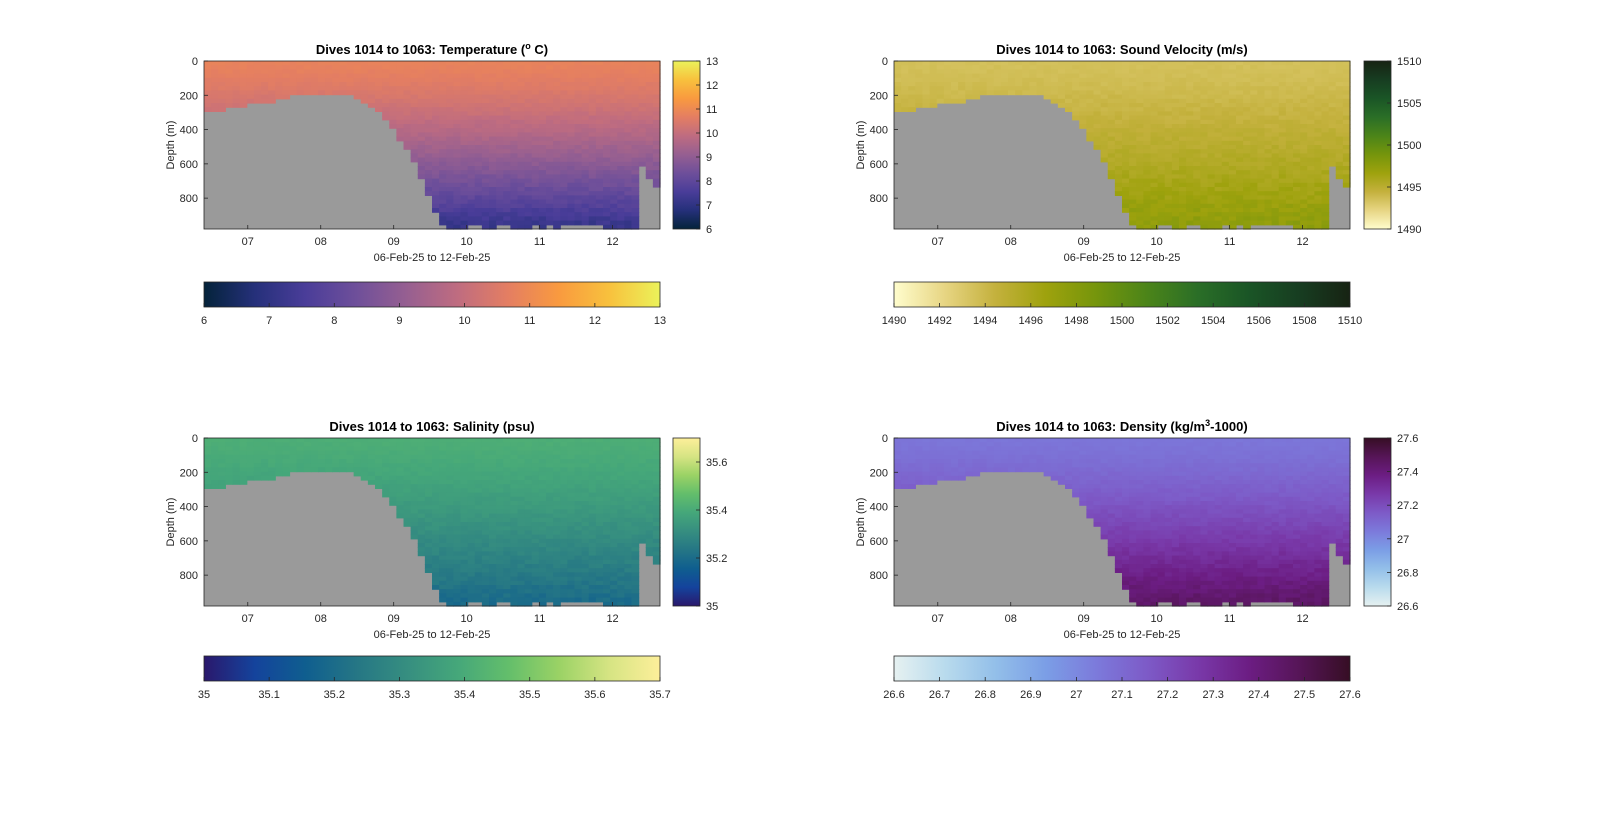 The image size is (1600, 815). I want to click on colorbar-tick-label: 1495, so click(1409, 188).